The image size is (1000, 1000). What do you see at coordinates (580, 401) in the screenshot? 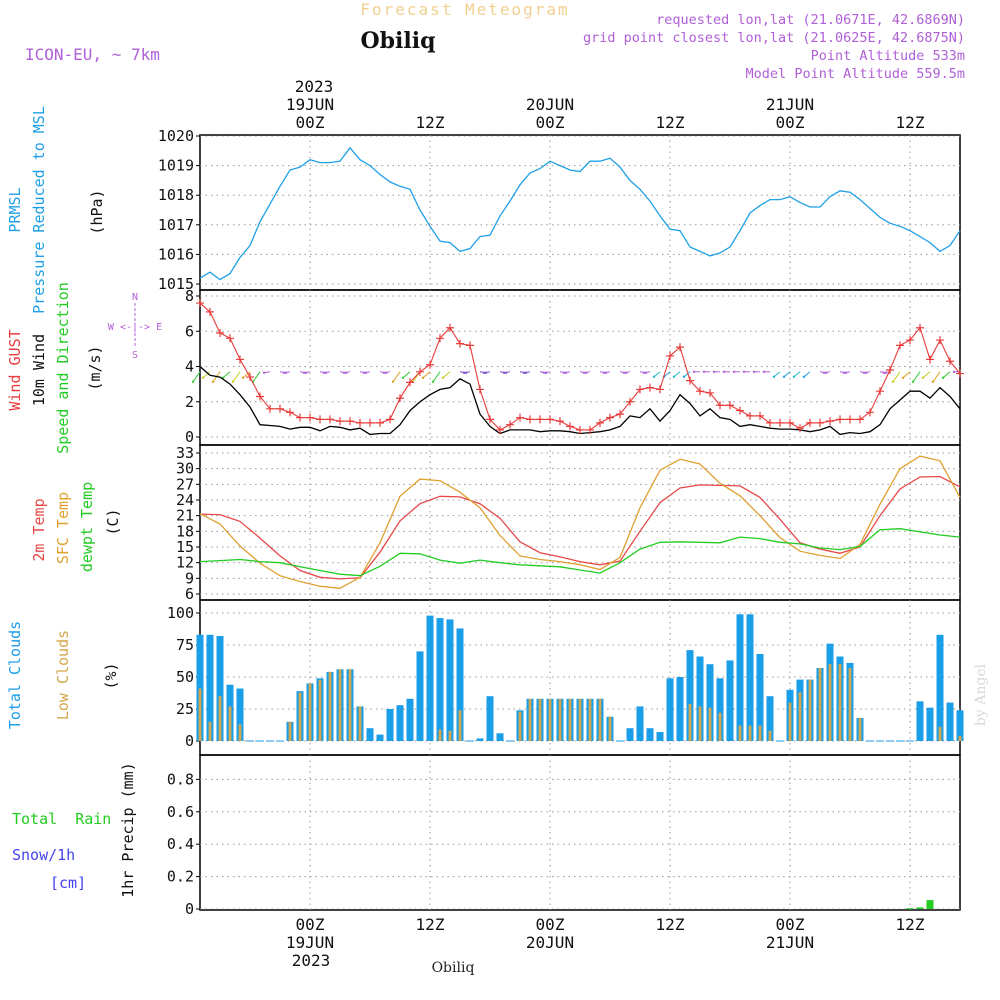
I see `wind10m-line` at bounding box center [580, 401].